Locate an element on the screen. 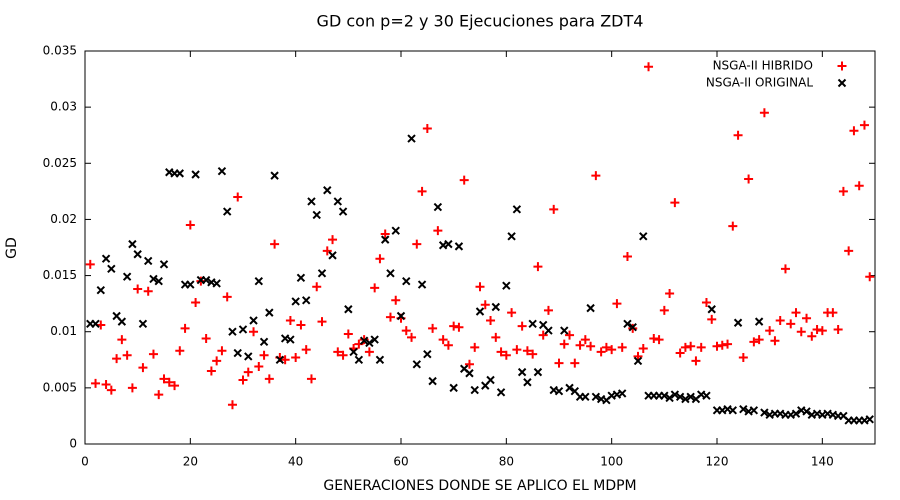 The width and height of the screenshot is (900, 500). y-tick-label: 0.025 is located at coordinates (60, 163).